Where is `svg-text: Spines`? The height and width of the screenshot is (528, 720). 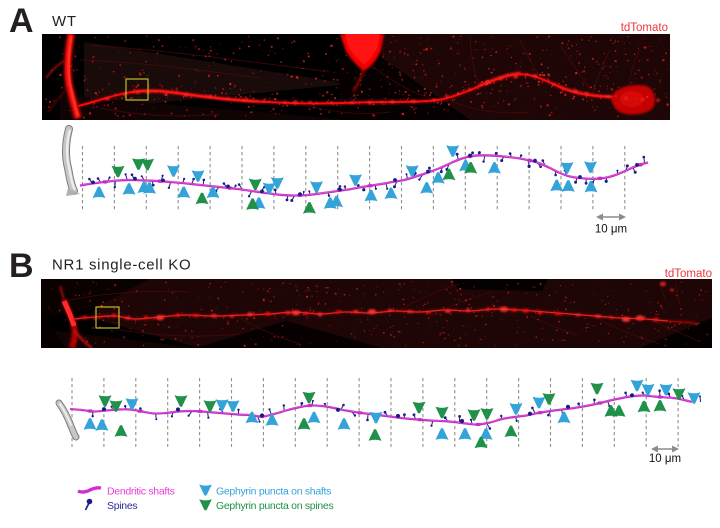
svg-text: Spines is located at coordinates (122, 506).